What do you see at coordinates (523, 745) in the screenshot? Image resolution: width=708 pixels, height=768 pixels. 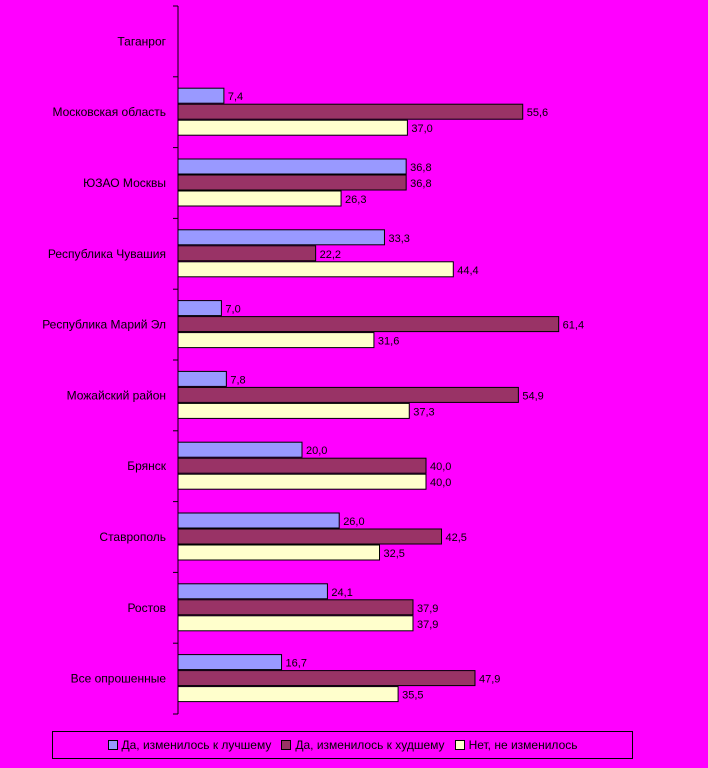 I see `legend-label-unchanged: Нет, не изменилось` at bounding box center [523, 745].